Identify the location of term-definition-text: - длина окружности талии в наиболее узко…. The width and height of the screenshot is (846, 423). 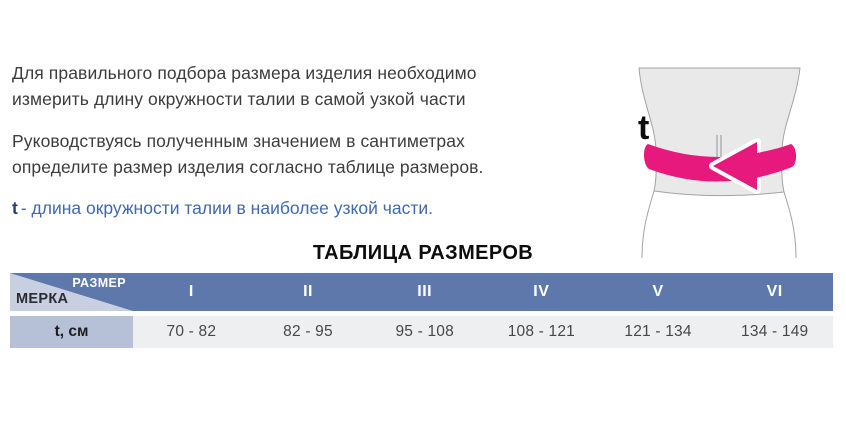
(227, 208).